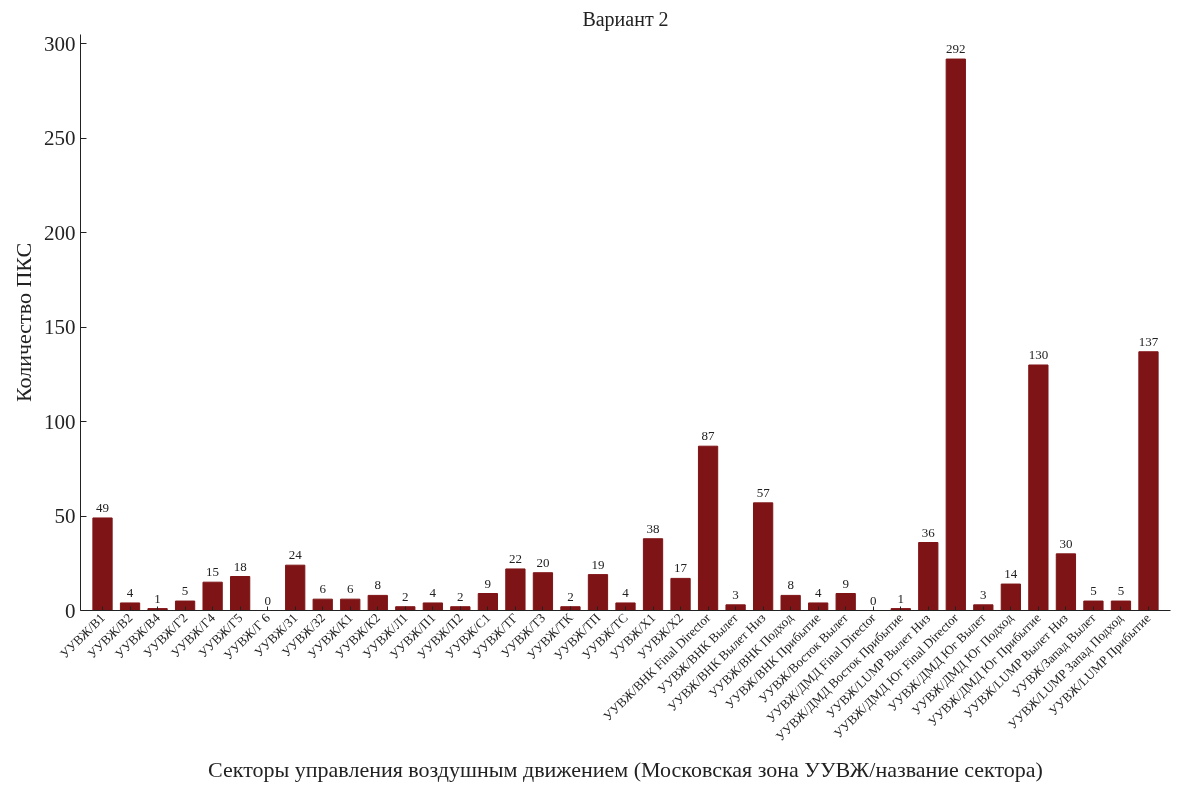 Image resolution: width=1201 pixels, height=788 pixels. Describe the element at coordinates (1148, 341) in the screenshot. I see `data-label: 137` at that location.